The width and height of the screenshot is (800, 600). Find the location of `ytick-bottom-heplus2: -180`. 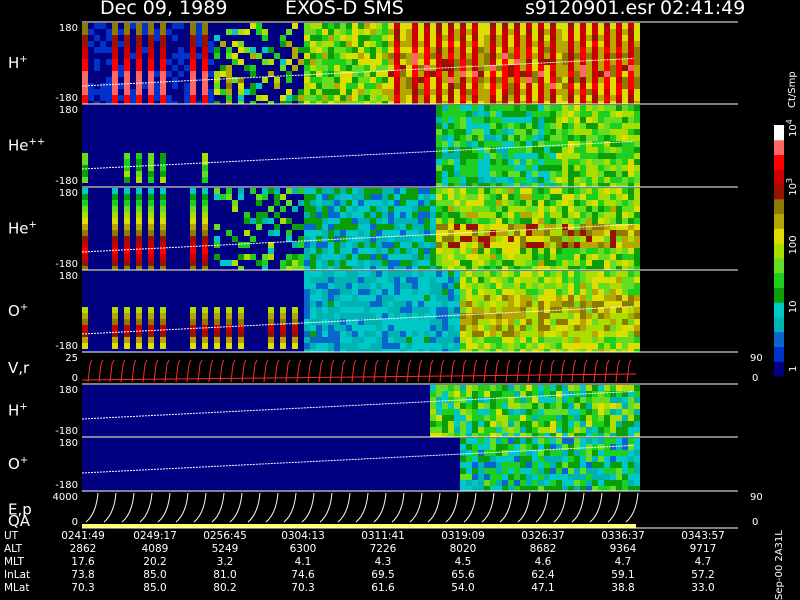

ytick-bottom-heplus2: -180 is located at coordinates (66, 181).